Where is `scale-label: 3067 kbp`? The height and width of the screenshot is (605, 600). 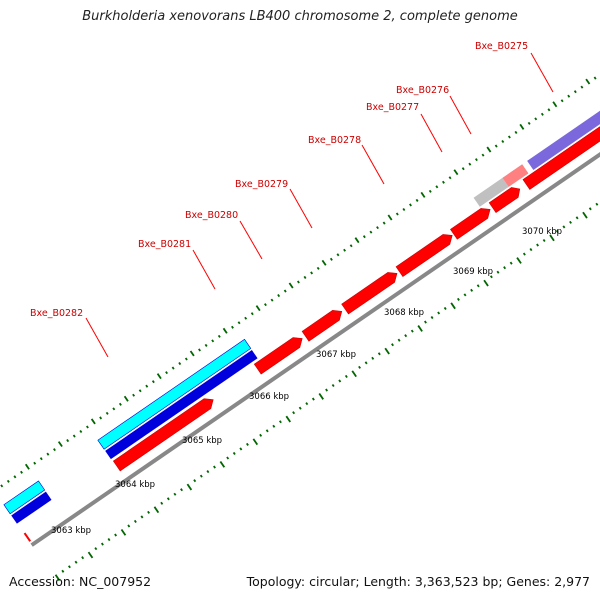 scale-label: 3067 kbp is located at coordinates (336, 355).